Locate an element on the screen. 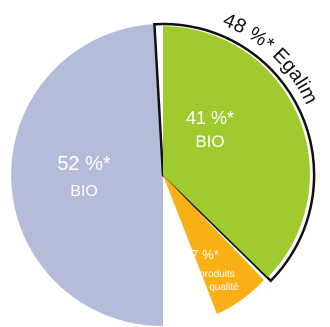  non-egalim-category-label: BIO is located at coordinates (84, 191).